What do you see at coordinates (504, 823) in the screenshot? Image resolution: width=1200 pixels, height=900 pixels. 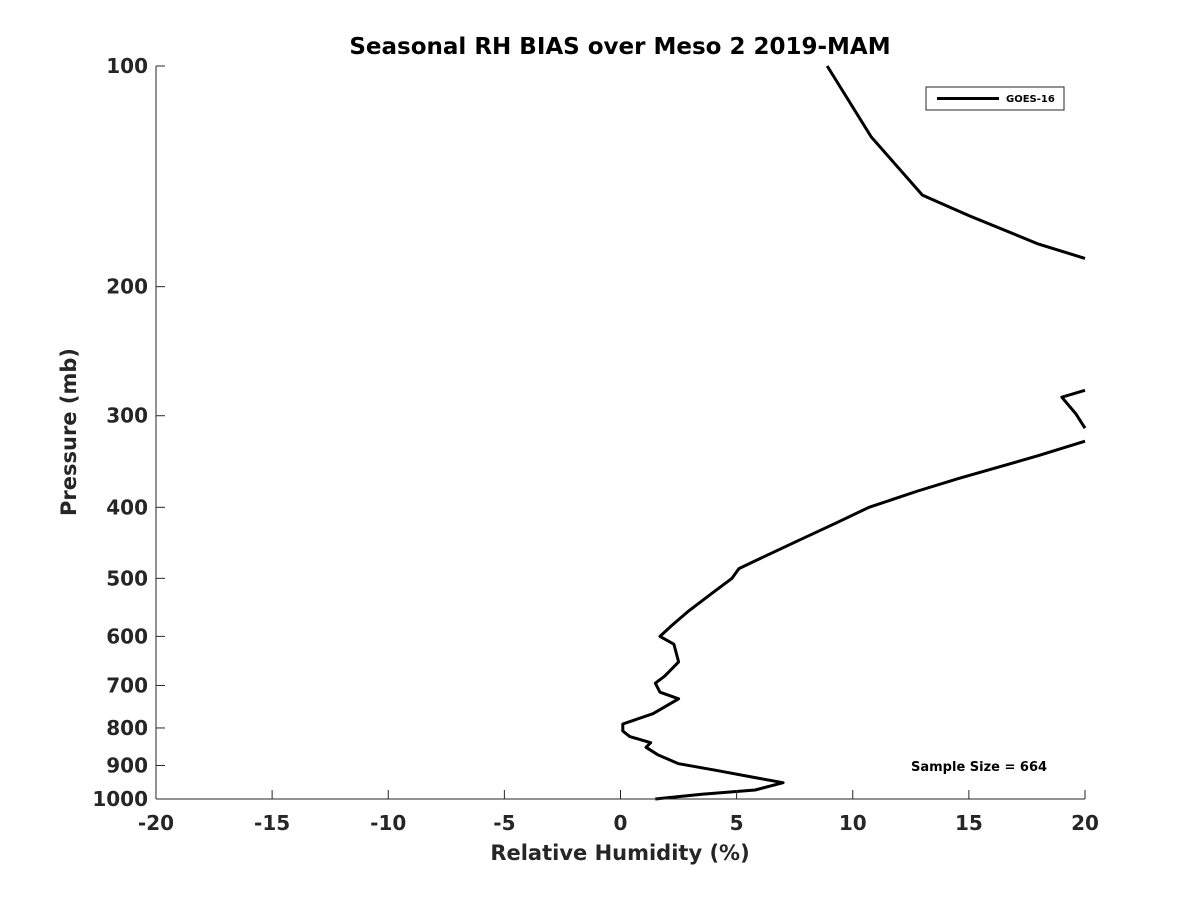 I see `x-tick-label: -5` at bounding box center [504, 823].